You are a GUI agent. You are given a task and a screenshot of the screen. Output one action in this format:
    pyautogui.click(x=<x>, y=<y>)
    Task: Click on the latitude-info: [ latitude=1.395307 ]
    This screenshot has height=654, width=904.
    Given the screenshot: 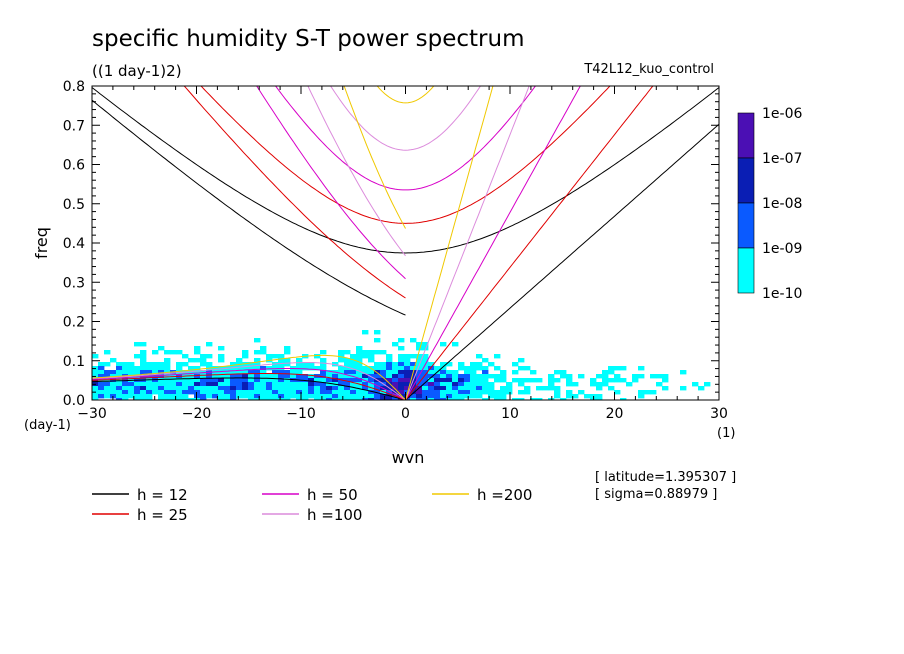 What is the action you would take?
    pyautogui.click(x=665, y=477)
    